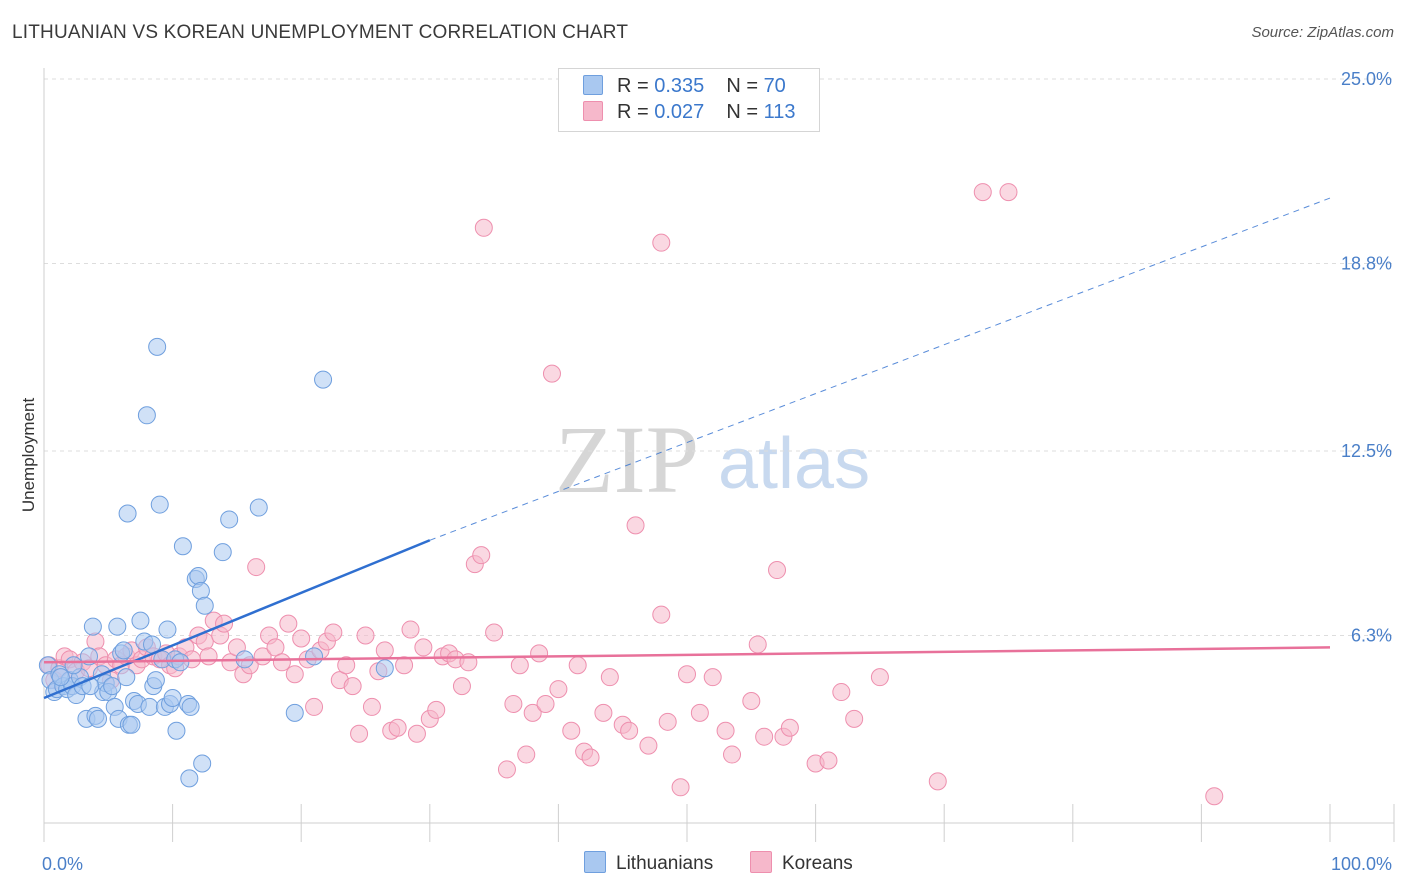  What do you see at coordinates (1322, 32) in the screenshot?
I see `source-label: Source: ZipAtlas.com` at bounding box center [1322, 32].